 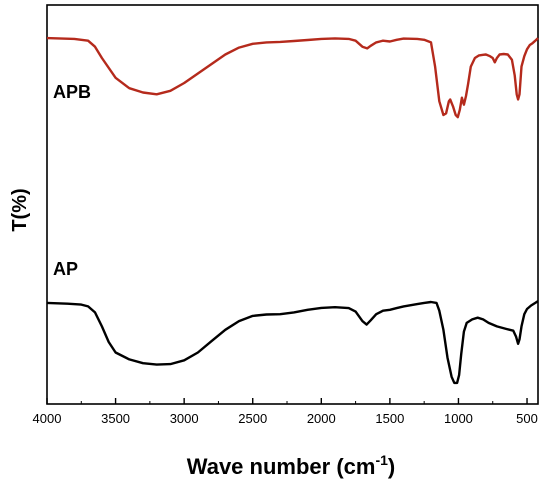 I want to click on x-axis-ticks: 4000 3500 3000 2500 2000 1500 1000 500, so click(x=285, y=412).